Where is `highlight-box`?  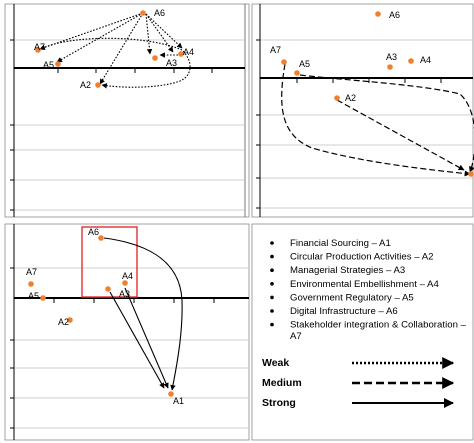 highlight-box is located at coordinates (109, 262).